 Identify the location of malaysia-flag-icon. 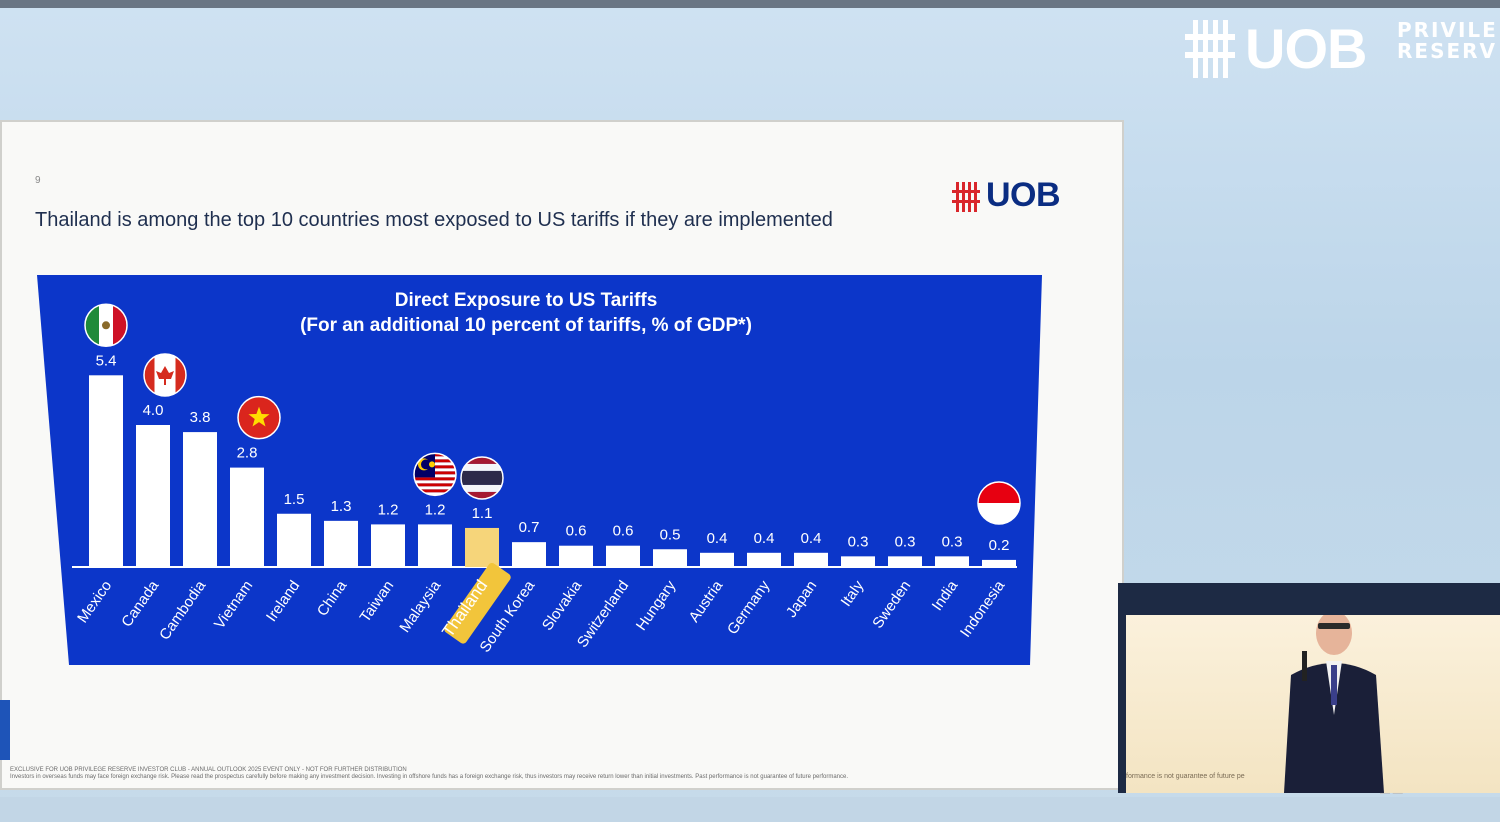
(435, 474).